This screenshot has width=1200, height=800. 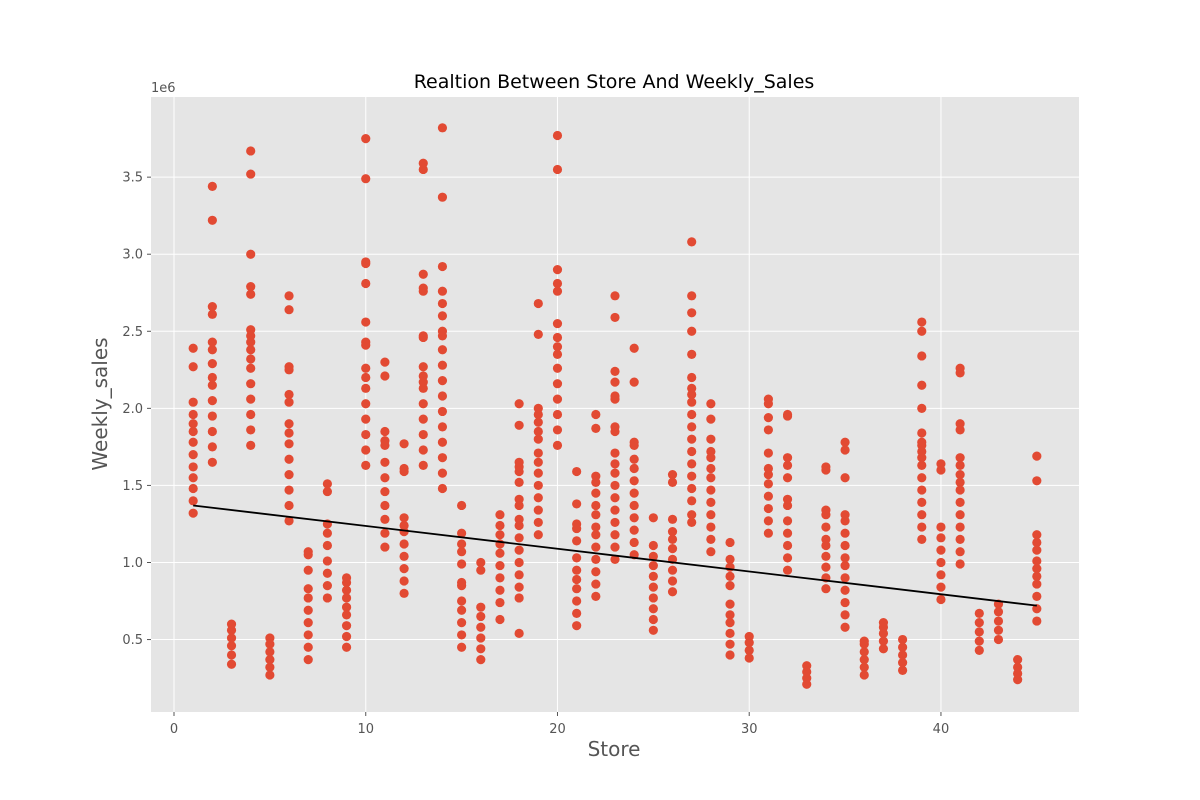 What do you see at coordinates (132, 255) in the screenshot?
I see `y-tick-label: 3.0` at bounding box center [132, 255].